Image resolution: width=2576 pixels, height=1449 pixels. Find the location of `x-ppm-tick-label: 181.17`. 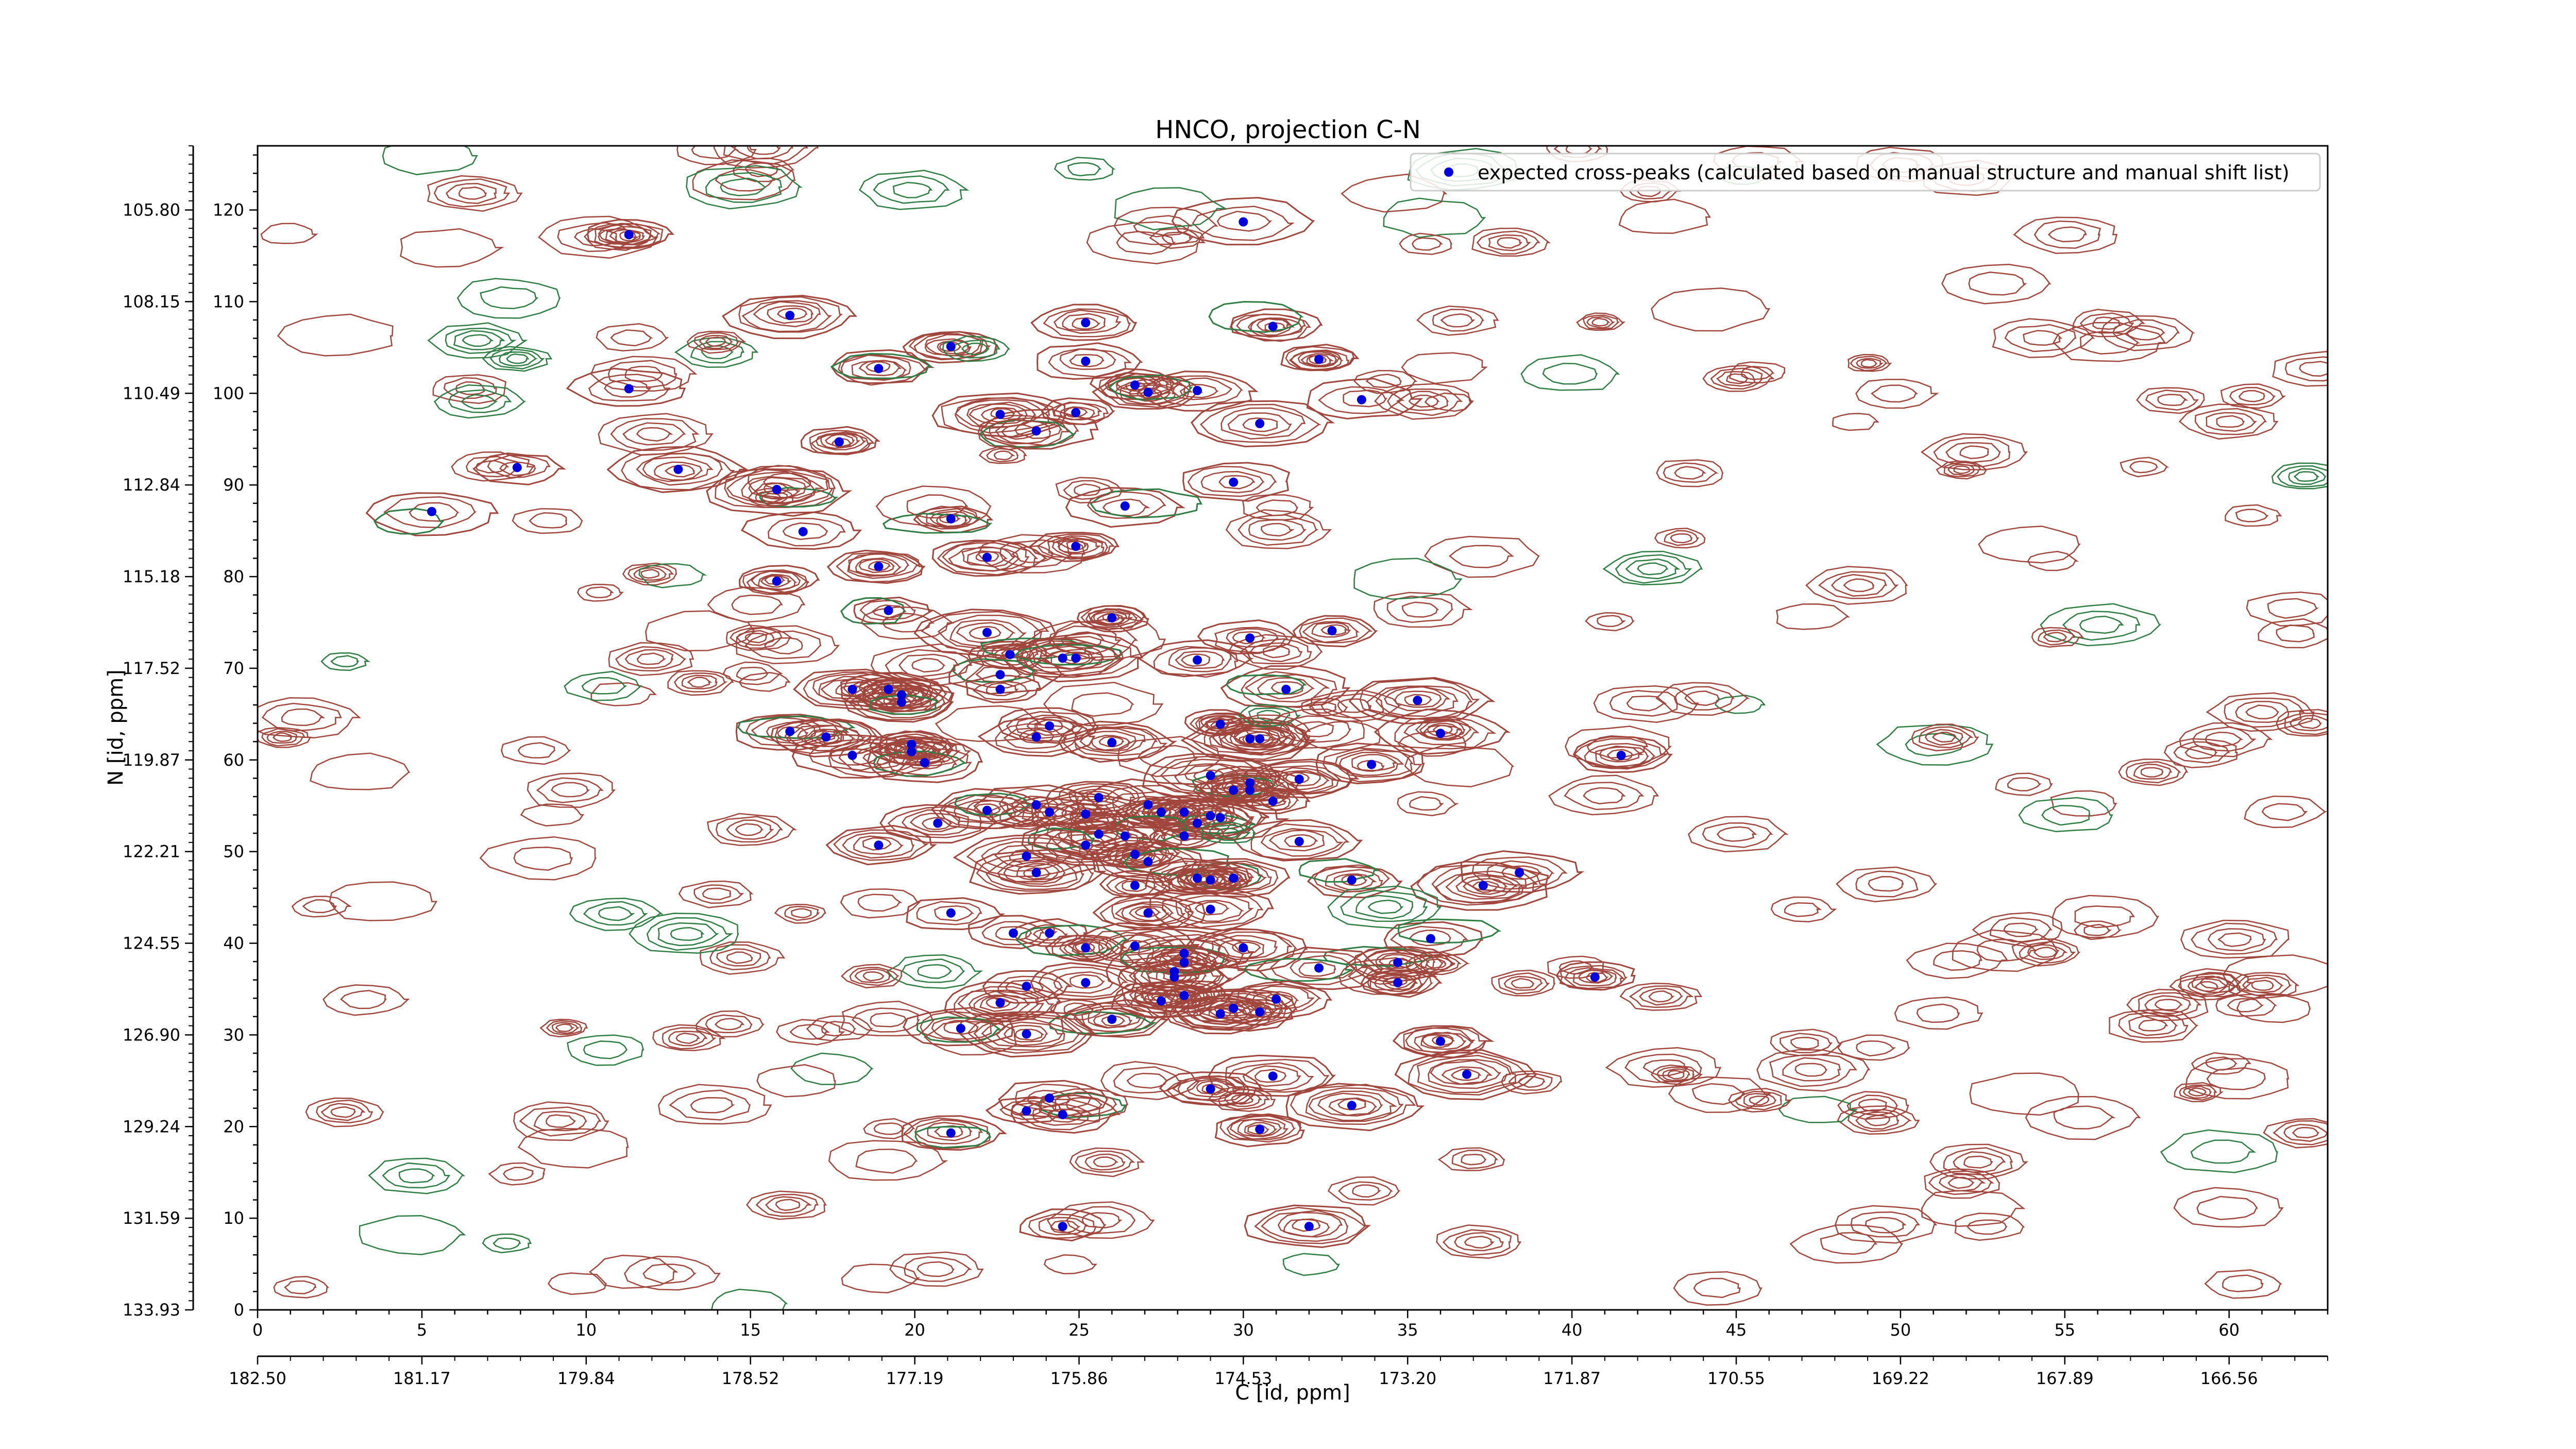

x-ppm-tick-label: 181.17 is located at coordinates (422, 1378).